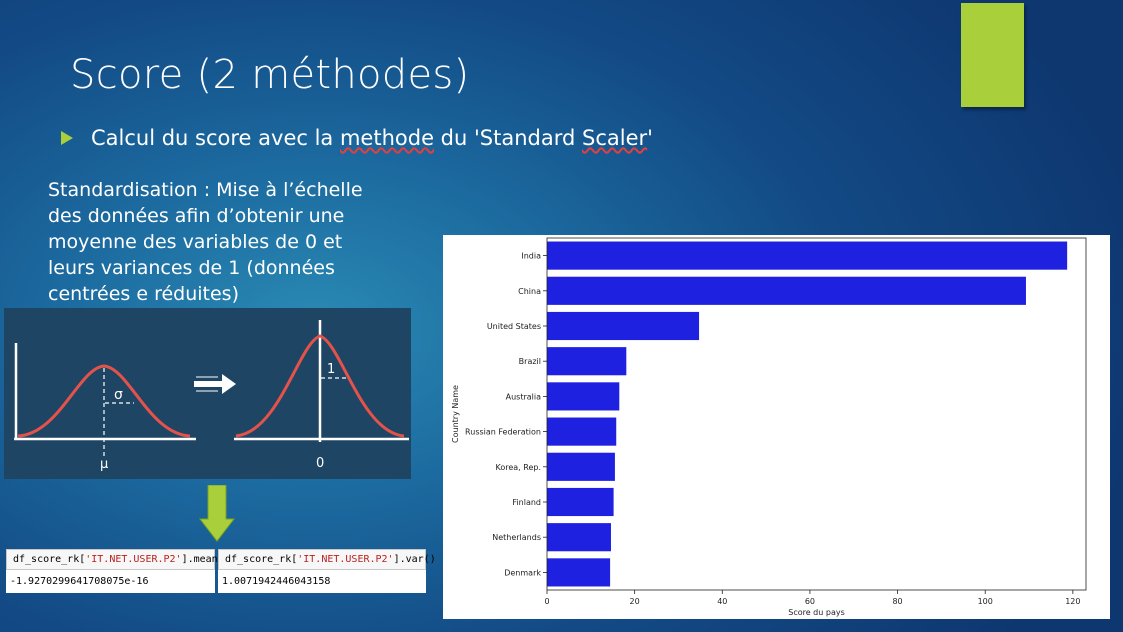 This screenshot has width=1123, height=632. Describe the element at coordinates (143, 294) in the screenshot. I see `paragraph-line: centrées e réduites)` at that location.